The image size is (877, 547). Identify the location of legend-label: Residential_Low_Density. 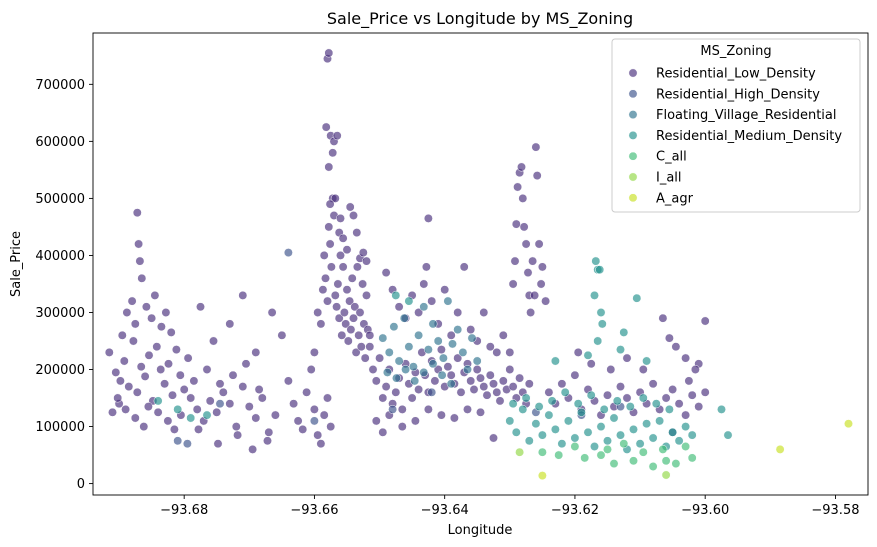
(736, 74).